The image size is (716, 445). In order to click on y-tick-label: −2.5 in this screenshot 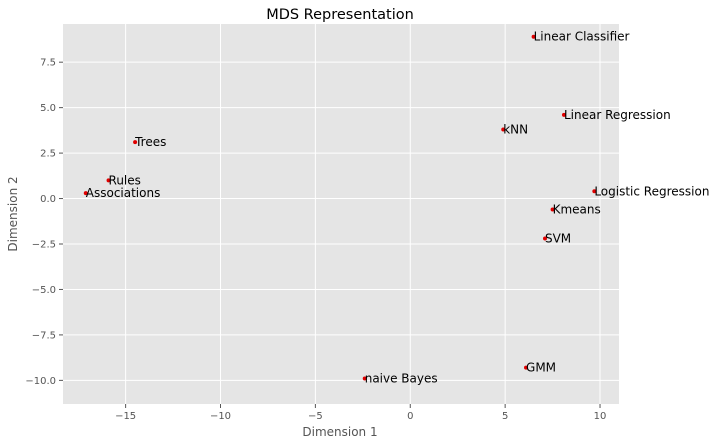, I will do `click(44, 245)`.